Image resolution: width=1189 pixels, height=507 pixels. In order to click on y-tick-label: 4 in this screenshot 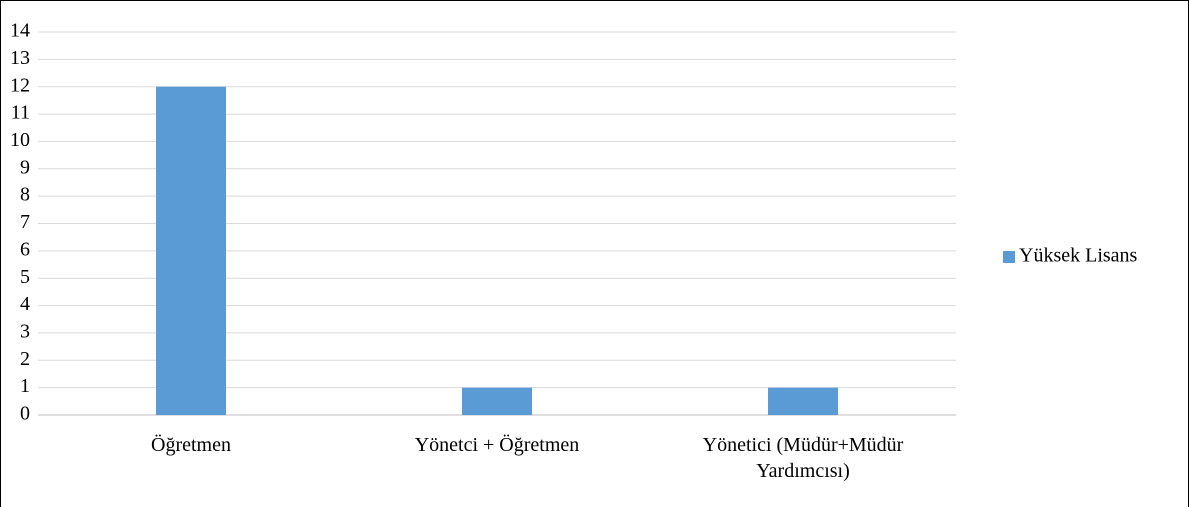, I will do `click(25, 304)`.